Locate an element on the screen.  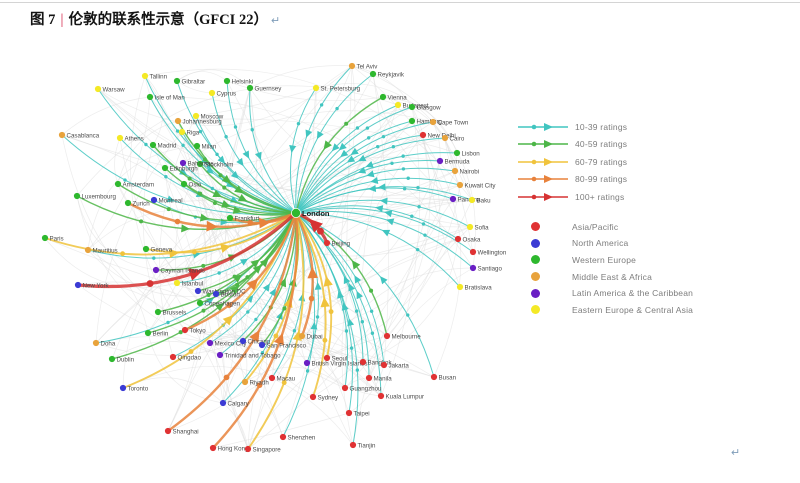
city-label: Guangzhou is located at coordinates (366, 388).